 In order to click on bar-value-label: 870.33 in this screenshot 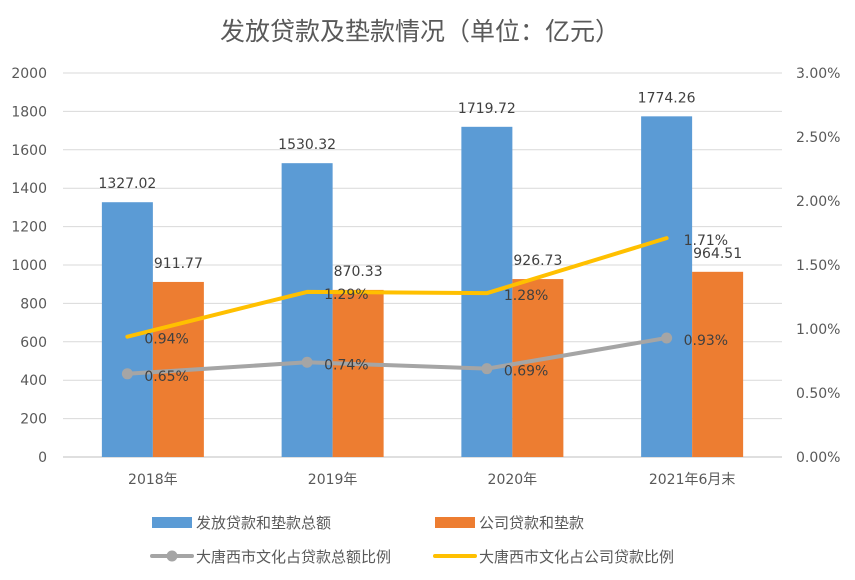, I will do `click(358, 272)`.